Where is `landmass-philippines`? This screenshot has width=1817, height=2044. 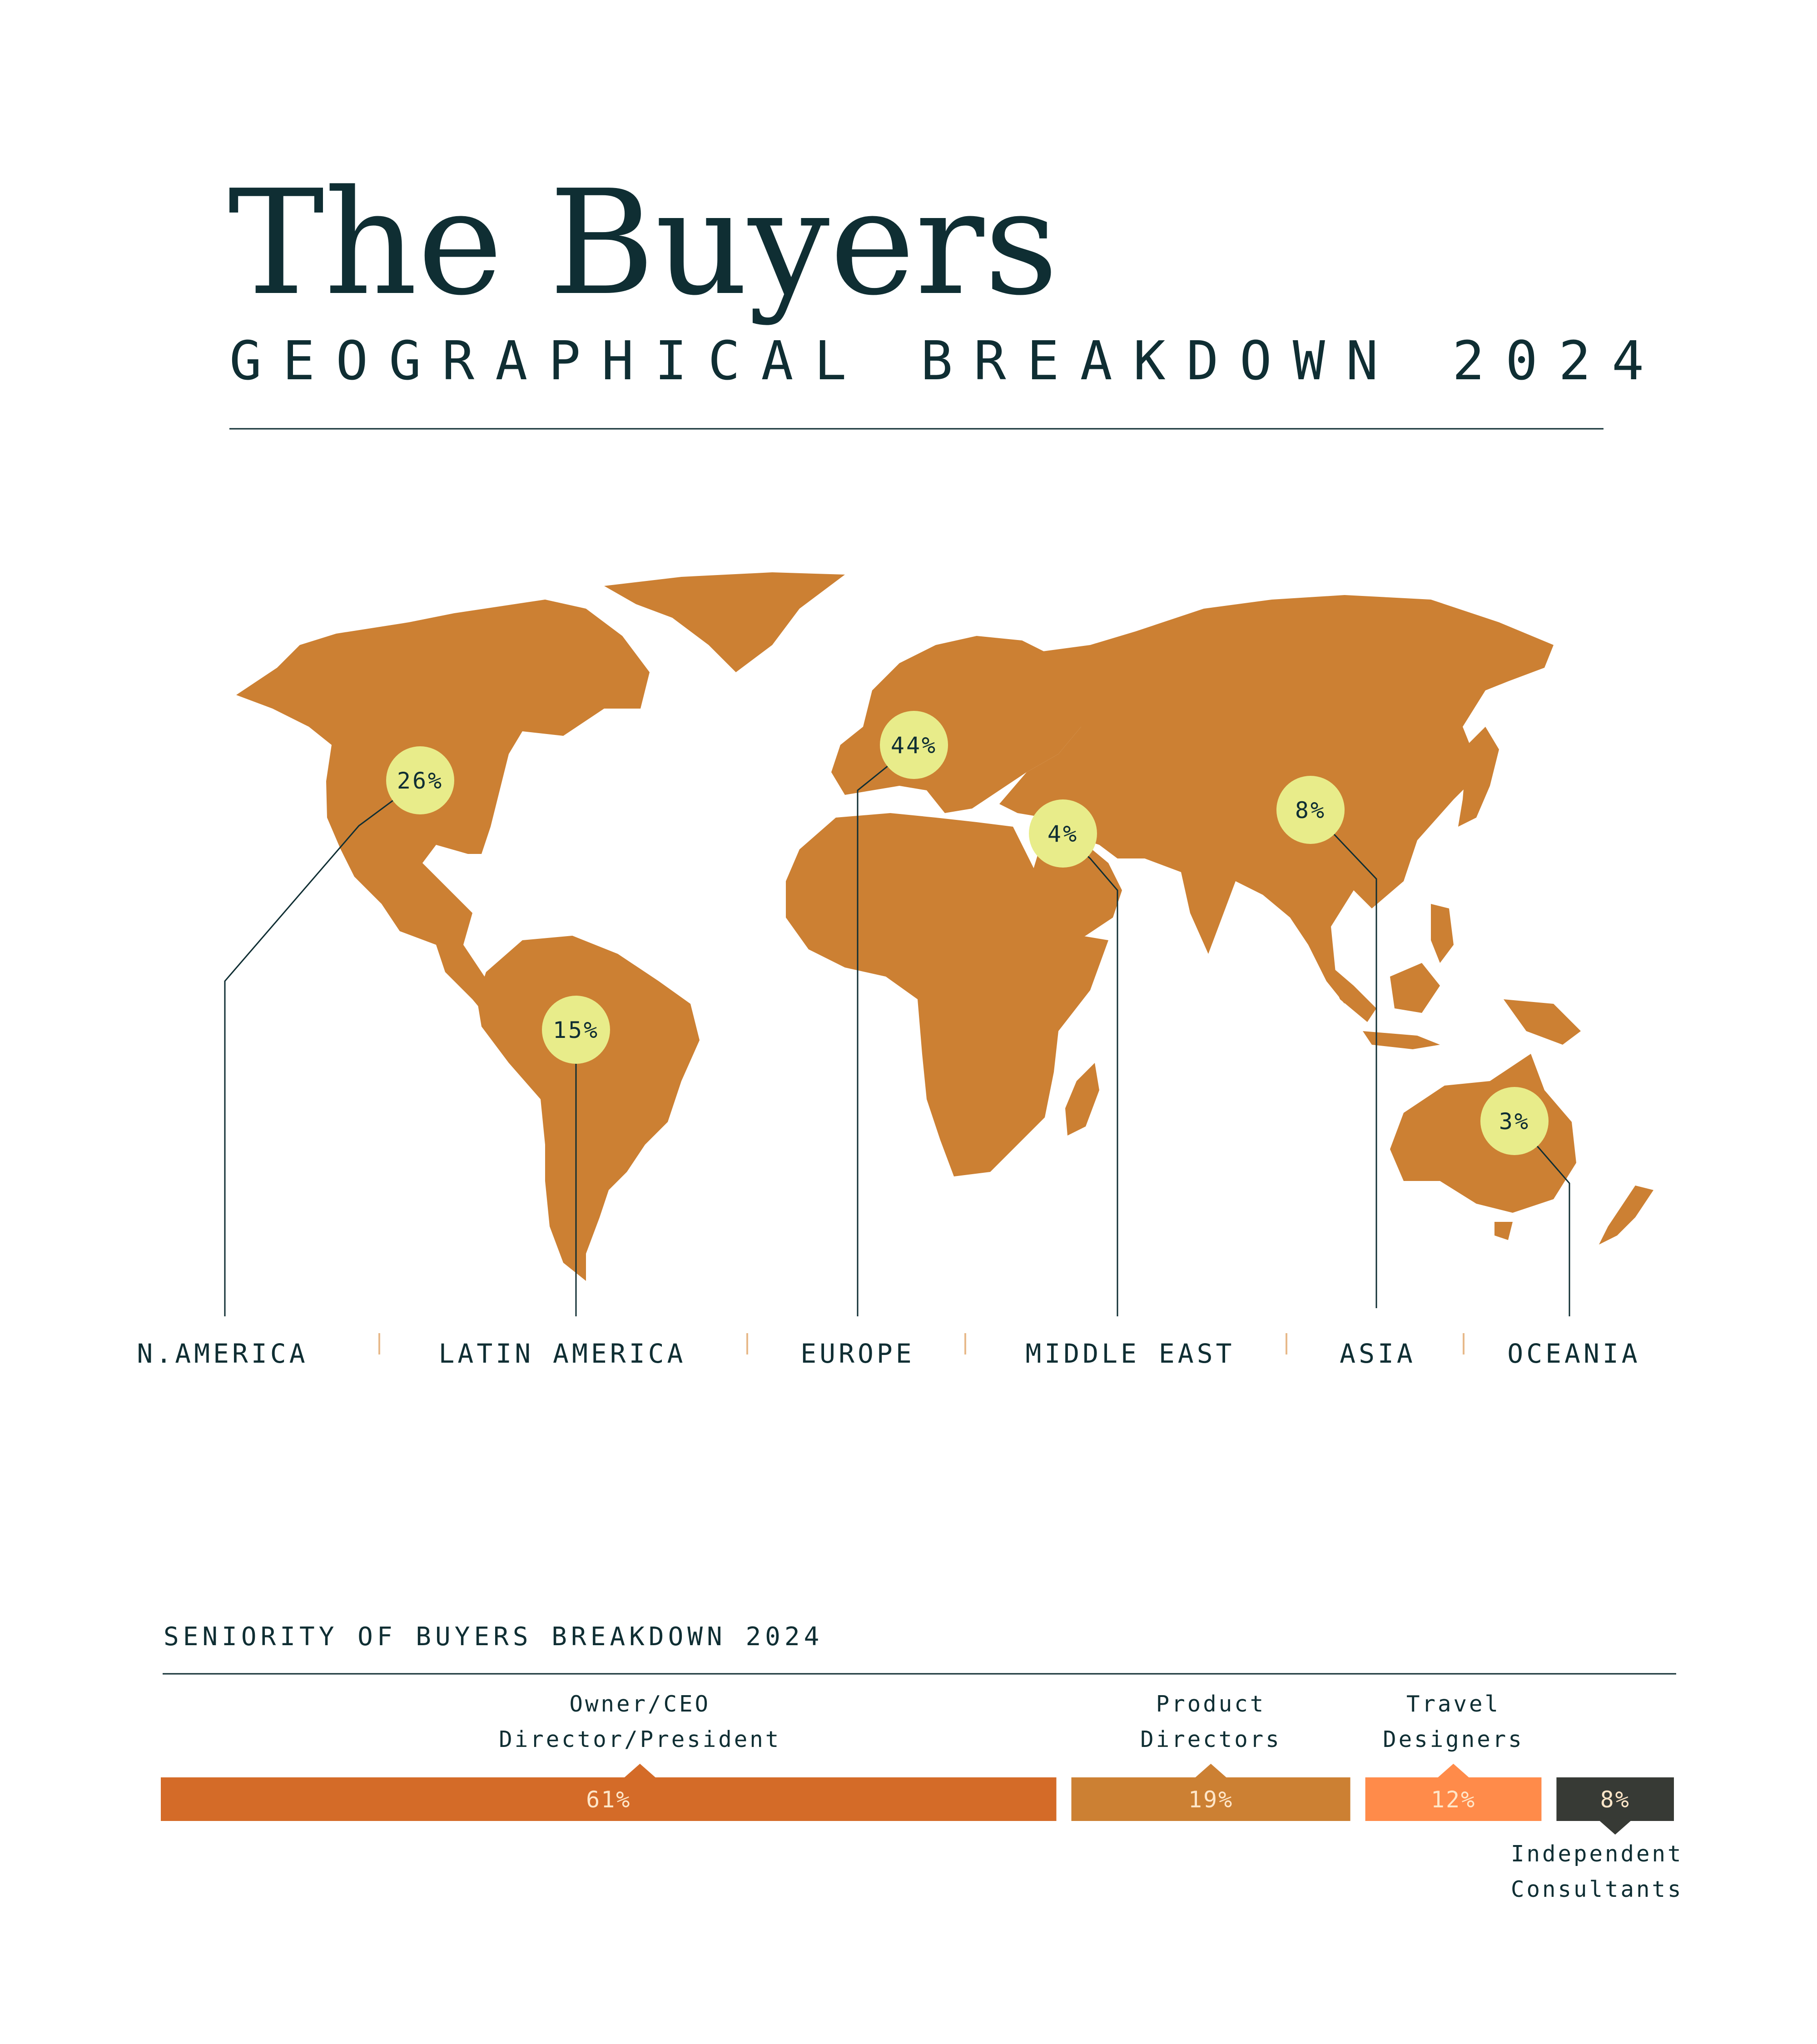
landmass-philippines is located at coordinates (1442, 933).